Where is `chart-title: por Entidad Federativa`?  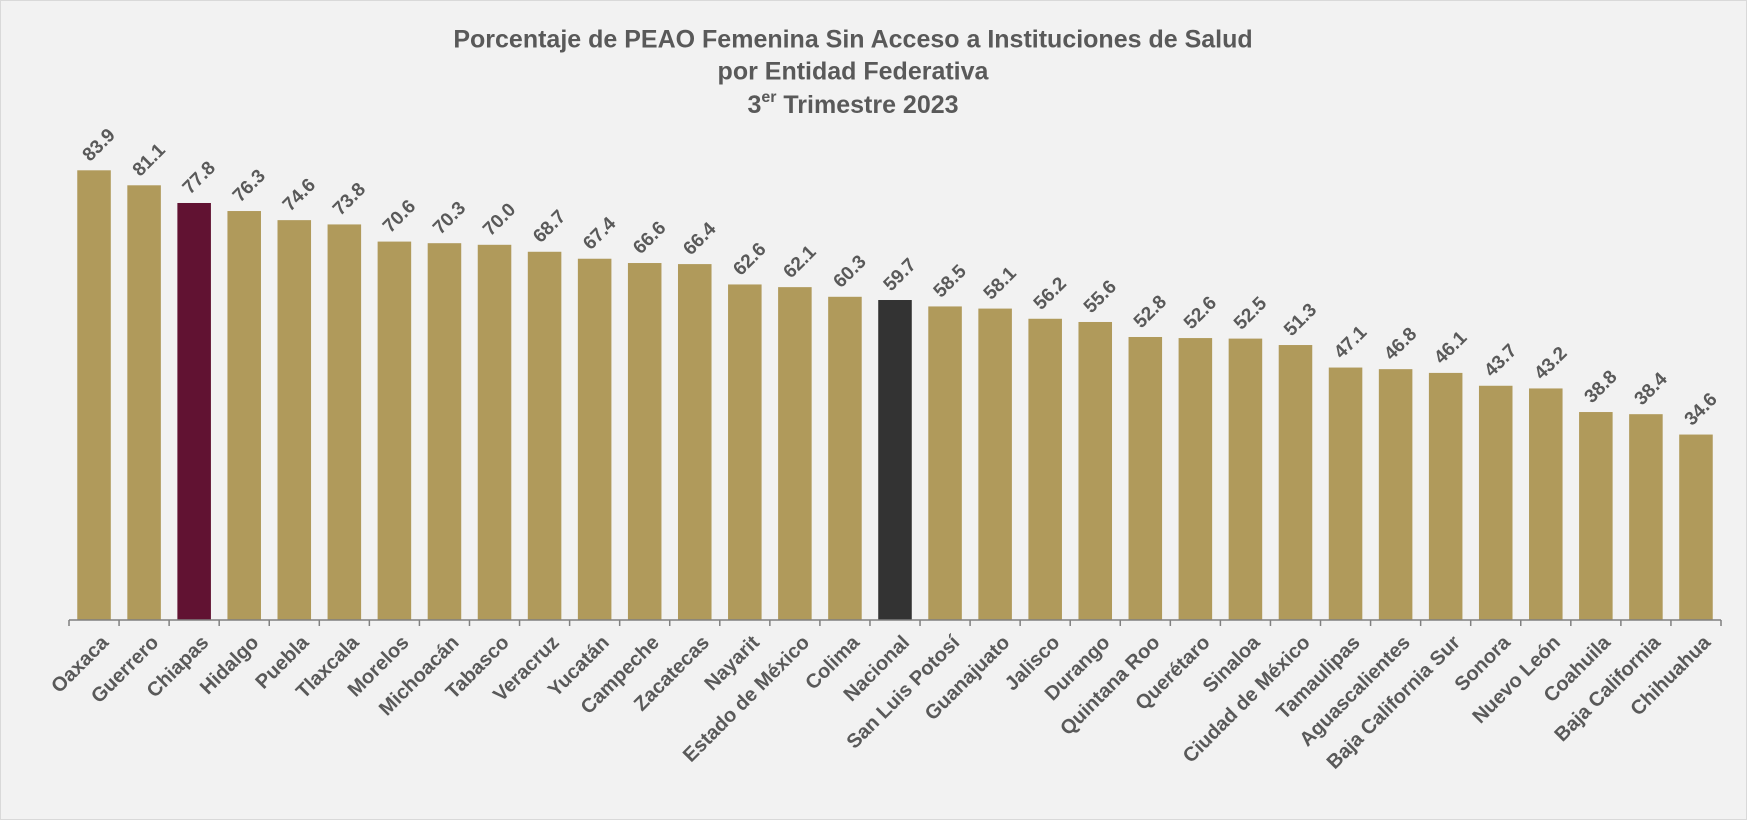 chart-title: por Entidad Federativa is located at coordinates (854, 72).